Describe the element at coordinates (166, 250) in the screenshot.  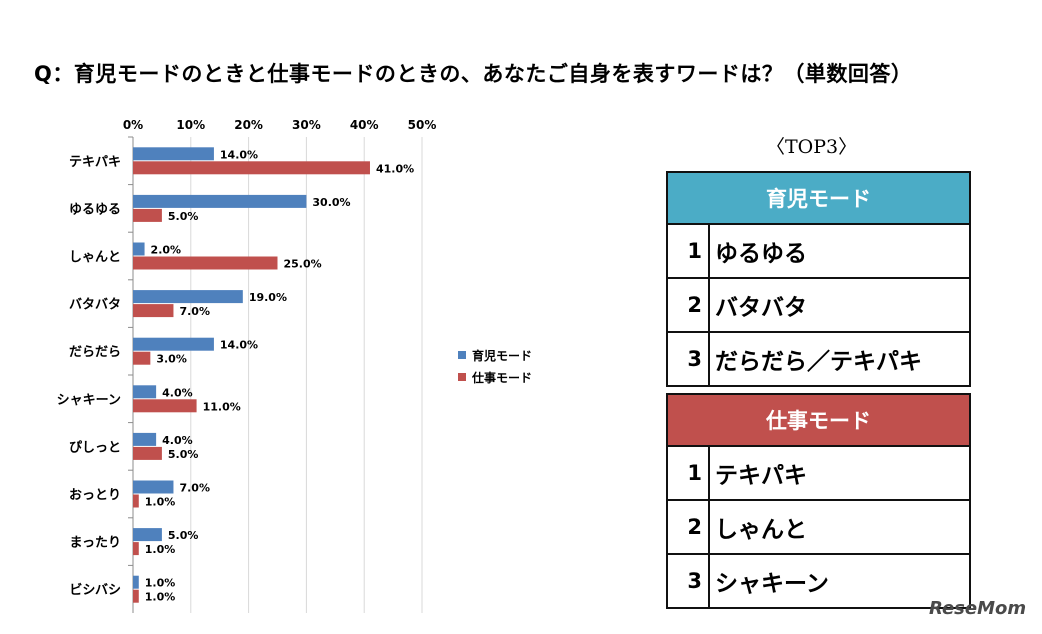
I see `data-label-childcare: 2.0%` at that location.